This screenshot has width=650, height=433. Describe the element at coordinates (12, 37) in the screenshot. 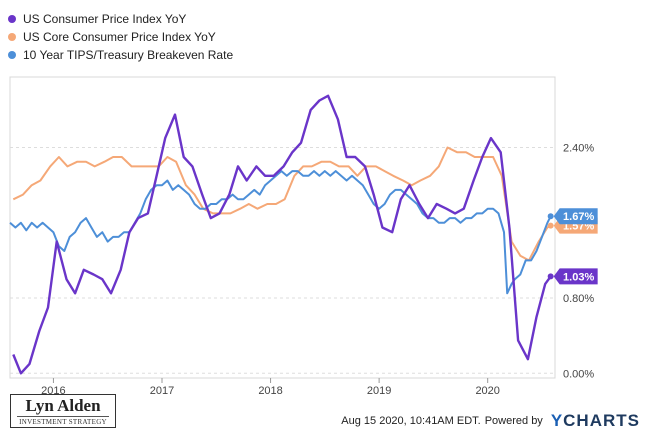

I see `legend-swatch-core-cpi` at that location.